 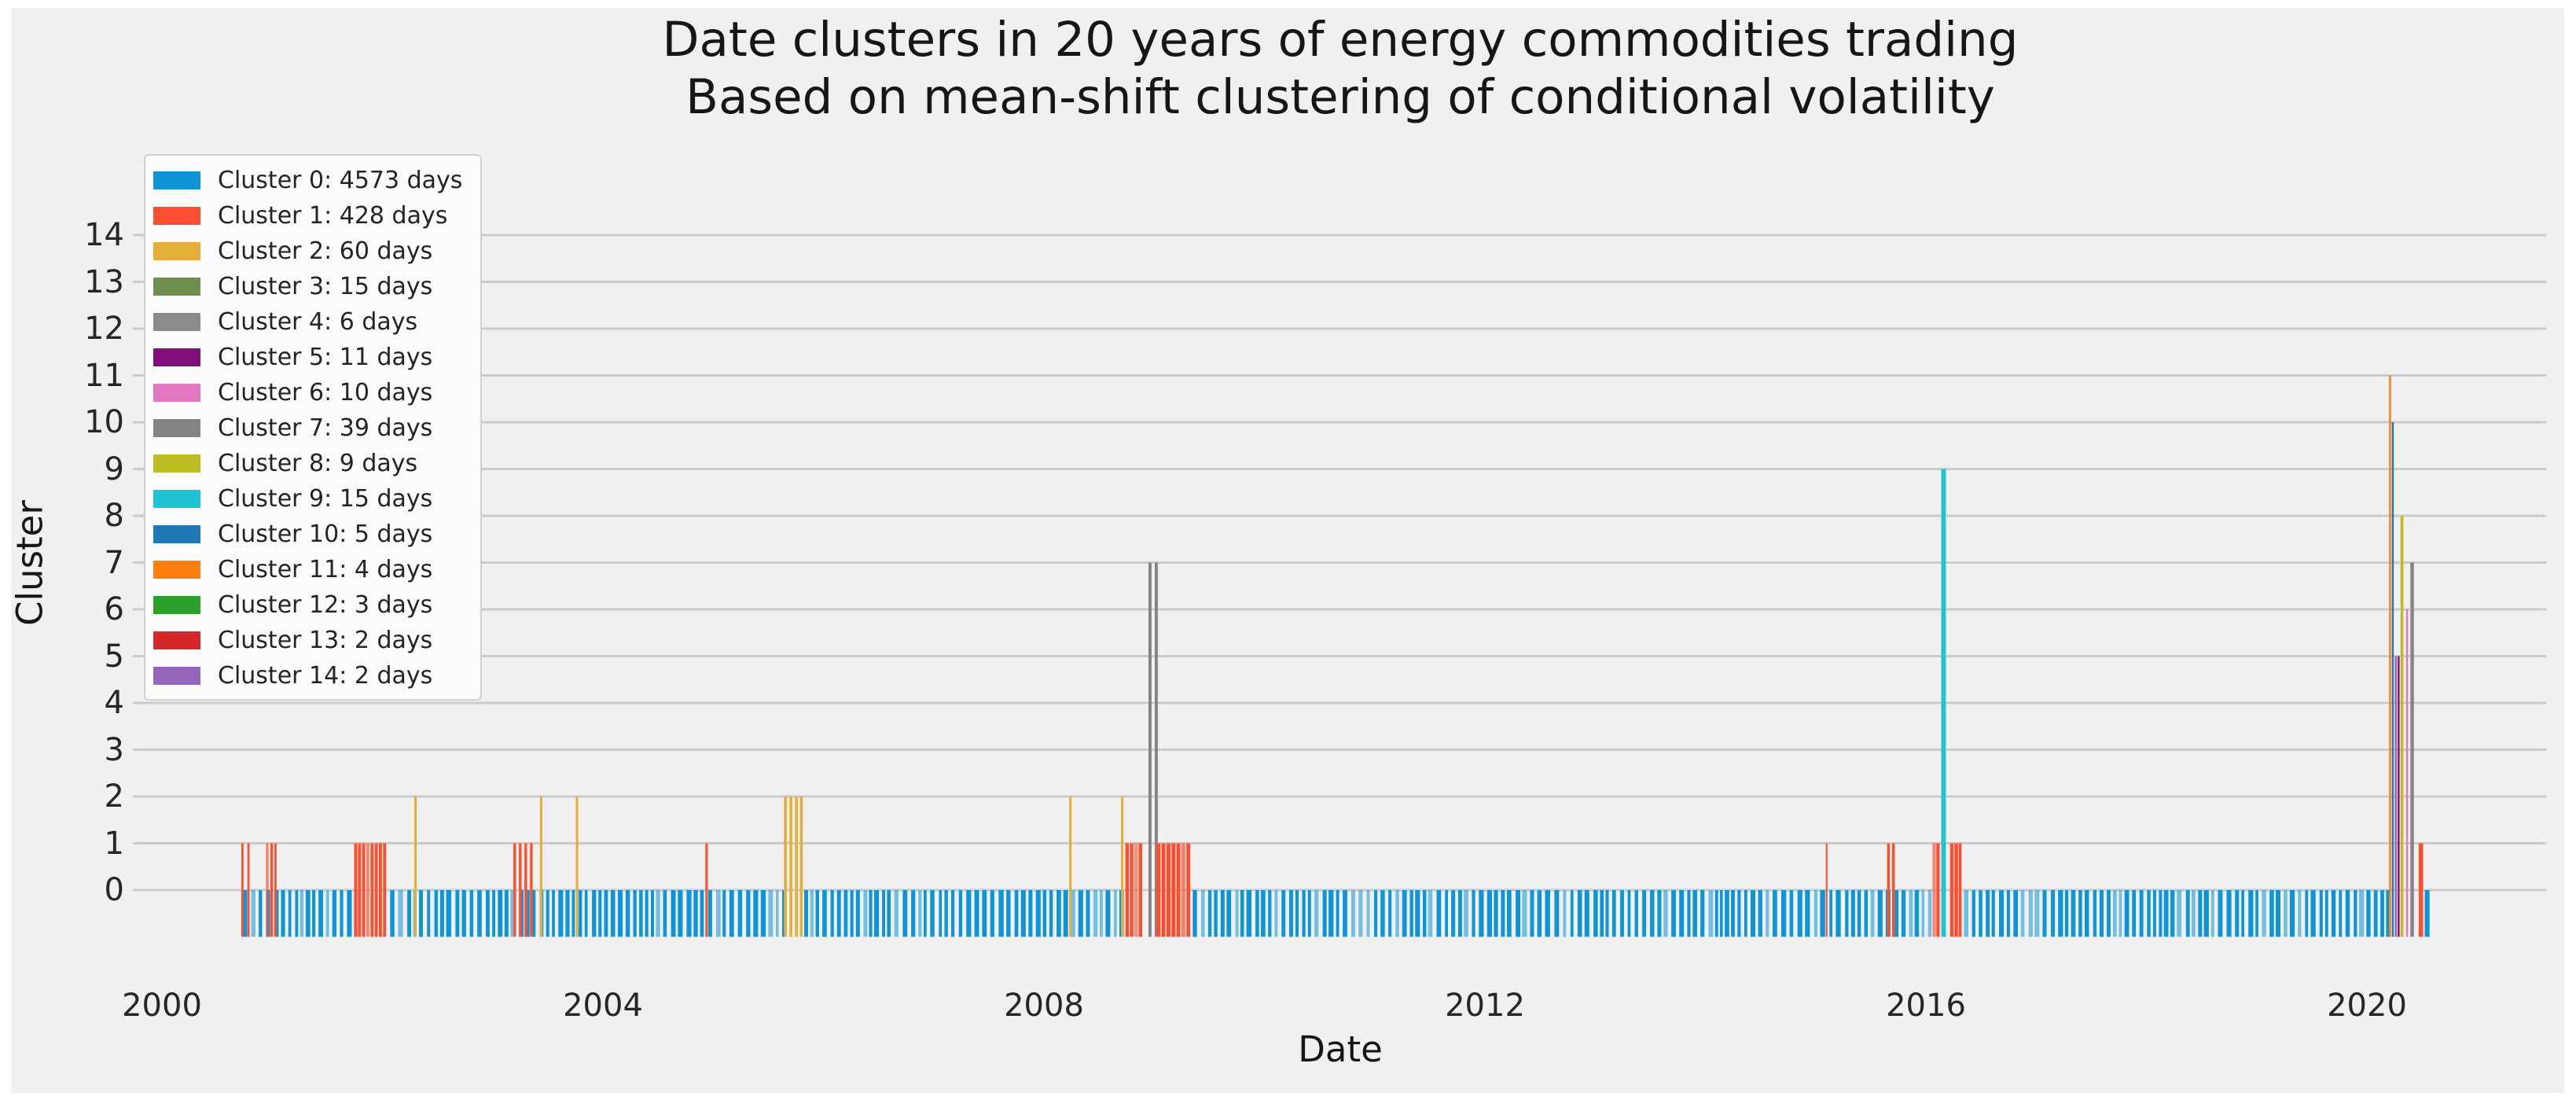 What do you see at coordinates (1070, 866) in the screenshot?
I see `cluster2-bar` at bounding box center [1070, 866].